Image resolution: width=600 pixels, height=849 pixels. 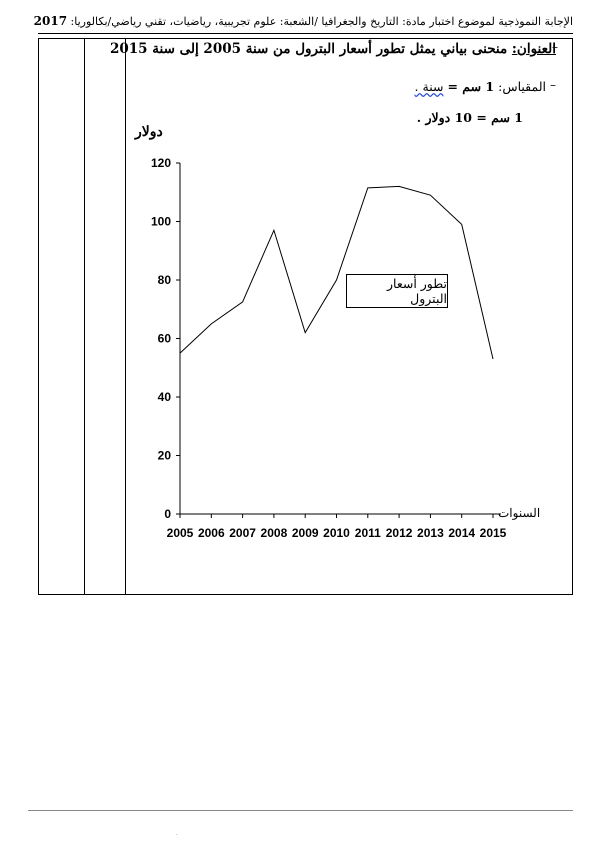 What do you see at coordinates (149, 132) in the screenshot?
I see `y-axis-label: دولار` at bounding box center [149, 132].